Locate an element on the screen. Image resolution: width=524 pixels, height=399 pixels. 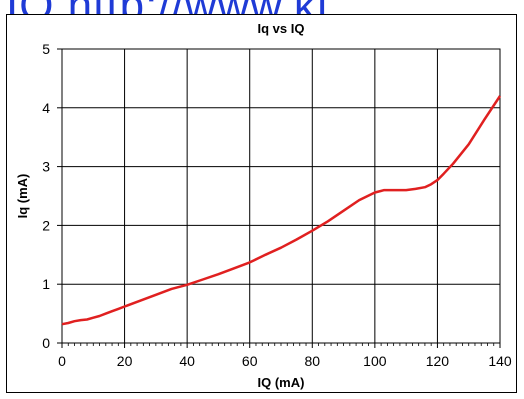
x-tick-label: 100 is located at coordinates (375, 361).